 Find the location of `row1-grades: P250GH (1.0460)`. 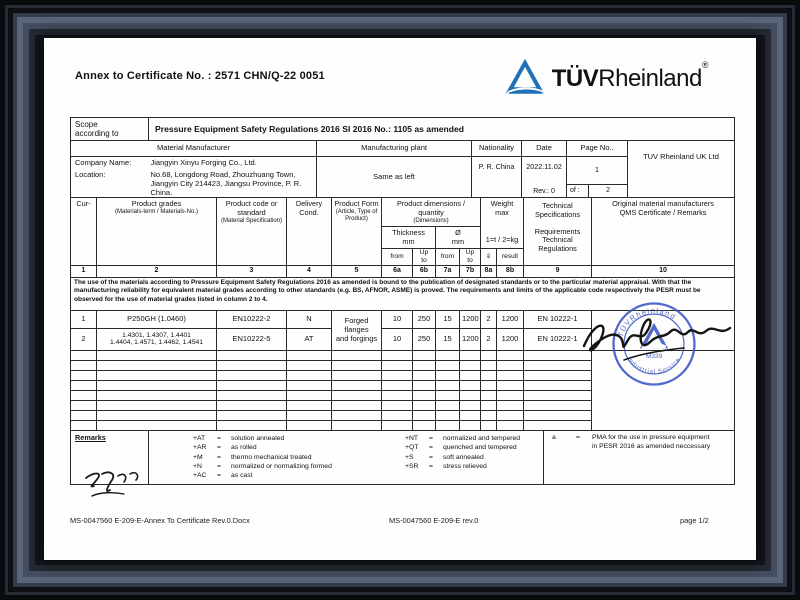

row1-grades: P250GH (1.0460) is located at coordinates (156, 319).